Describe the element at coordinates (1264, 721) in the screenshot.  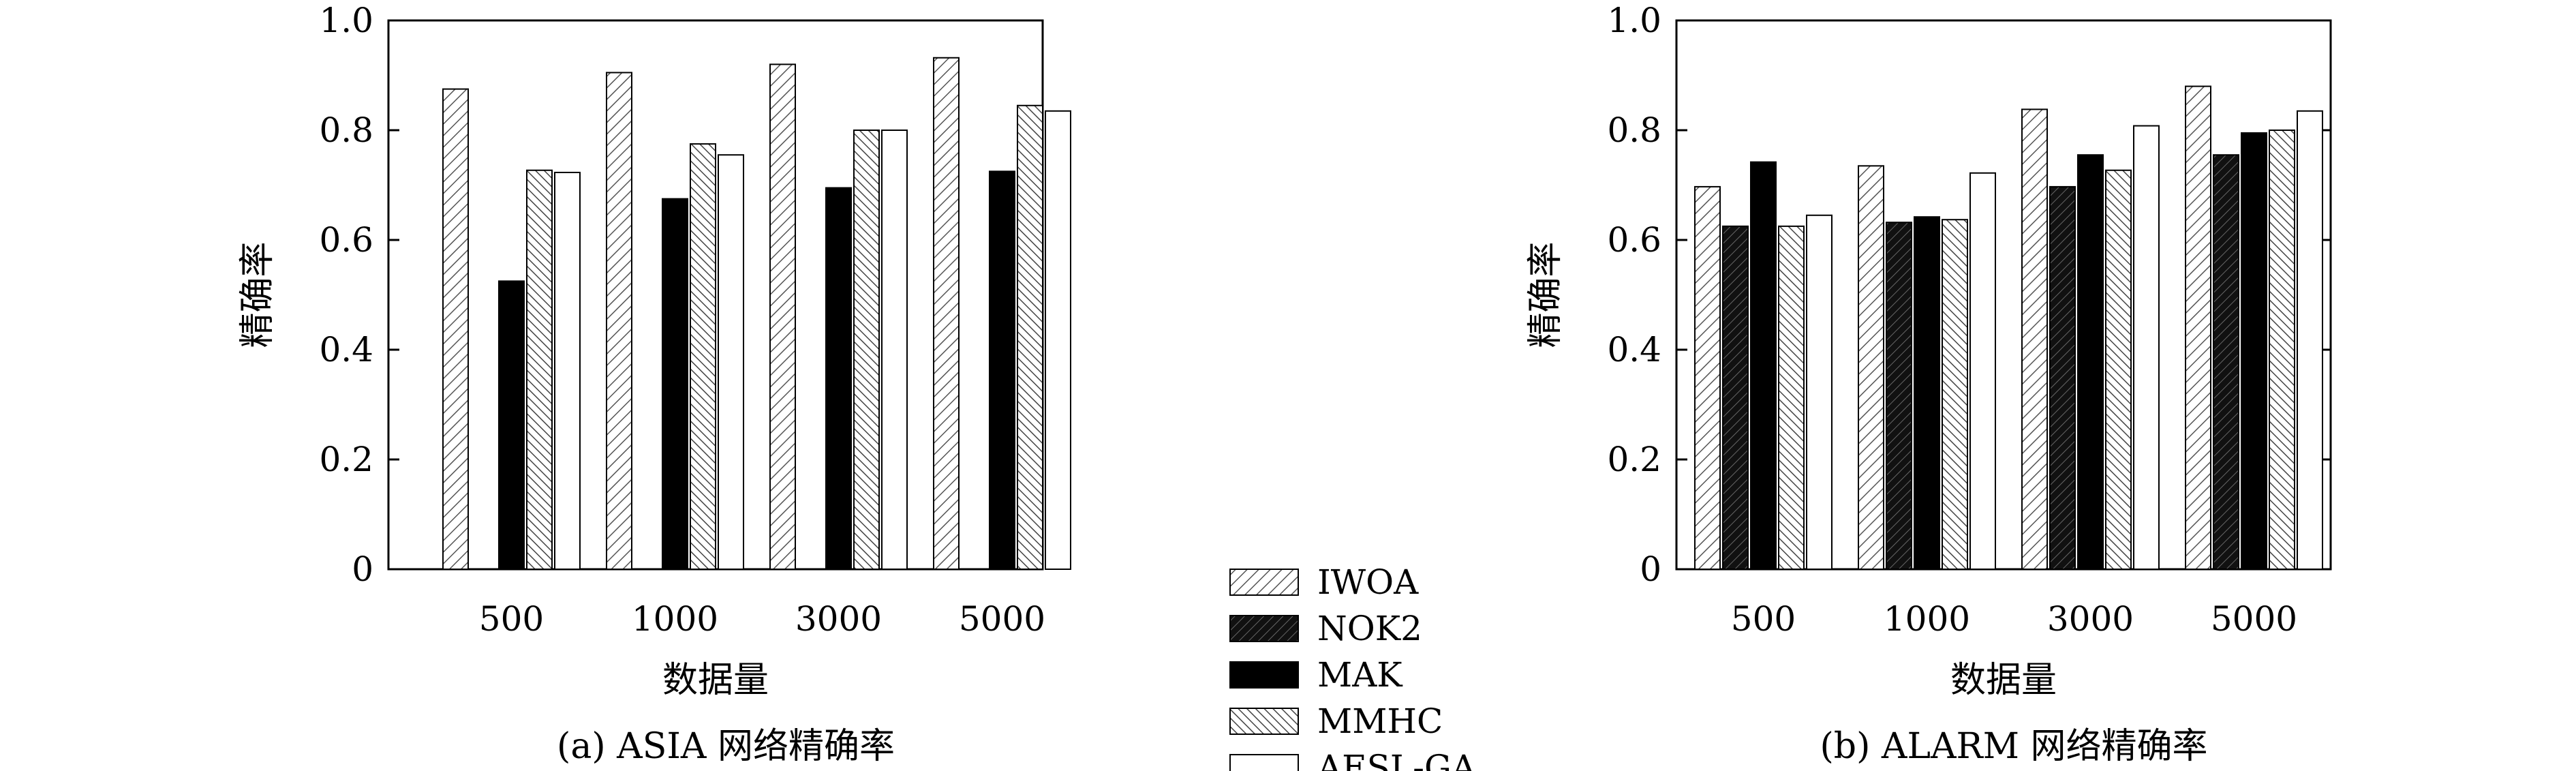
I see `legend-swatch-mmhc` at that location.